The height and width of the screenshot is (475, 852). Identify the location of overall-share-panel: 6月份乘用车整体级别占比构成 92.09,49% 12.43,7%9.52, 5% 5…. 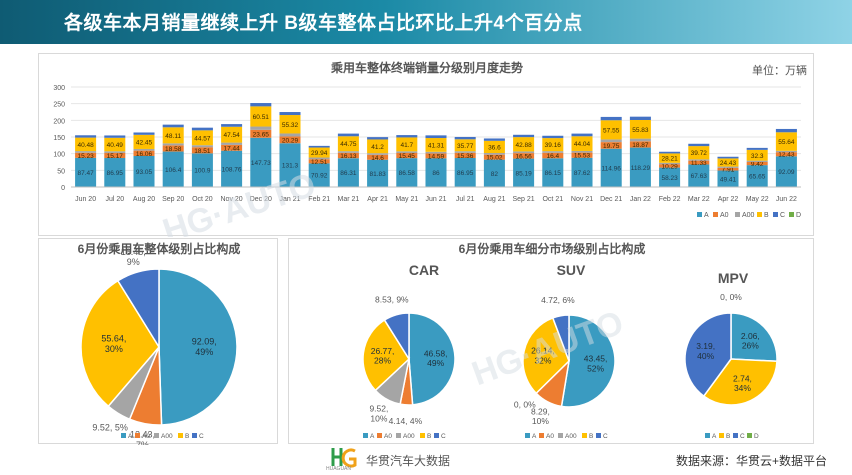
(158, 341).